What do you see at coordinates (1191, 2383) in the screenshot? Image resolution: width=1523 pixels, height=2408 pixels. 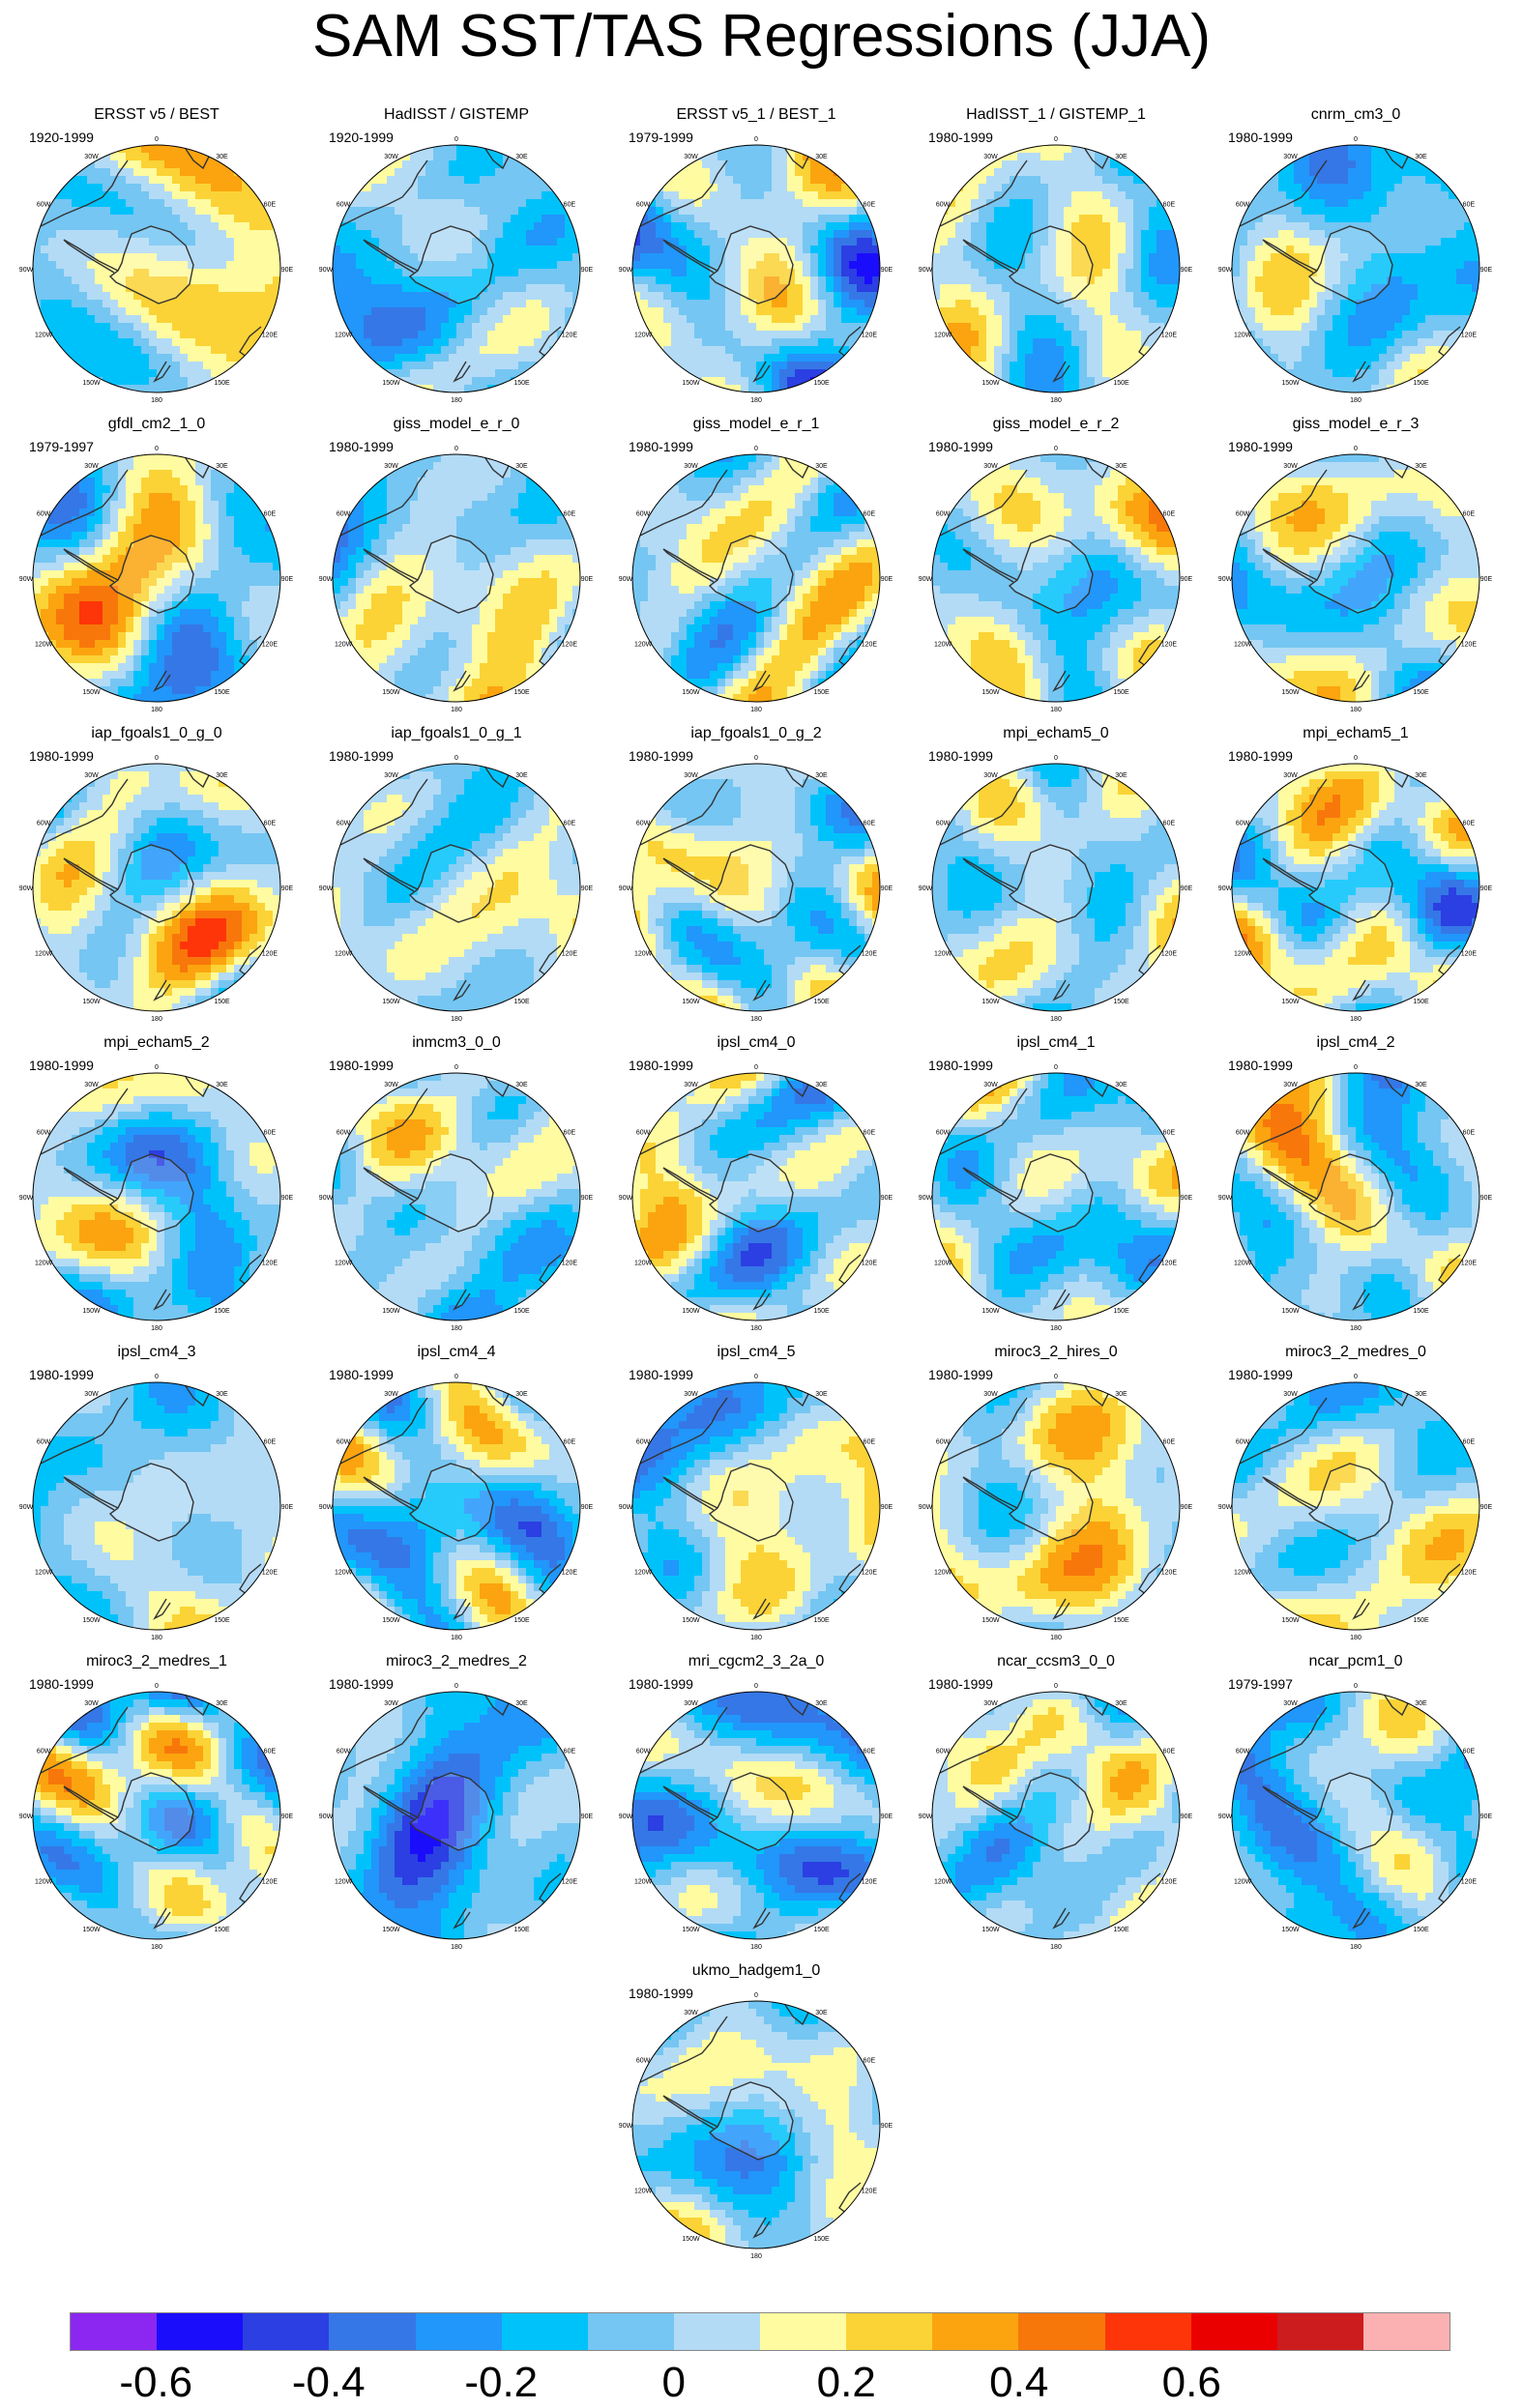 I see `colorbar-tick-label: 0.6` at bounding box center [1191, 2383].